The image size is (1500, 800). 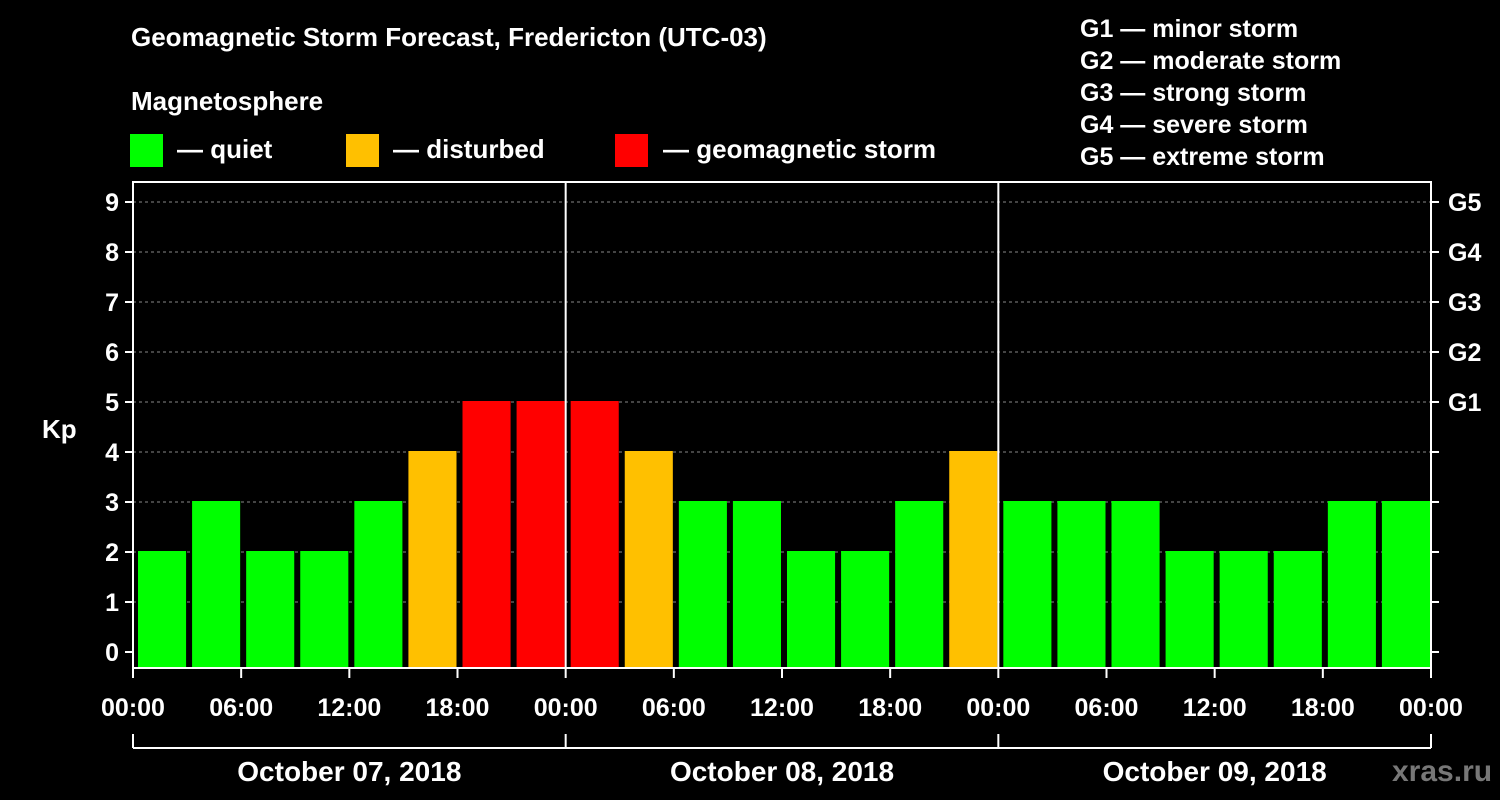 I want to click on y-tick-label: 8, so click(x=112, y=253).